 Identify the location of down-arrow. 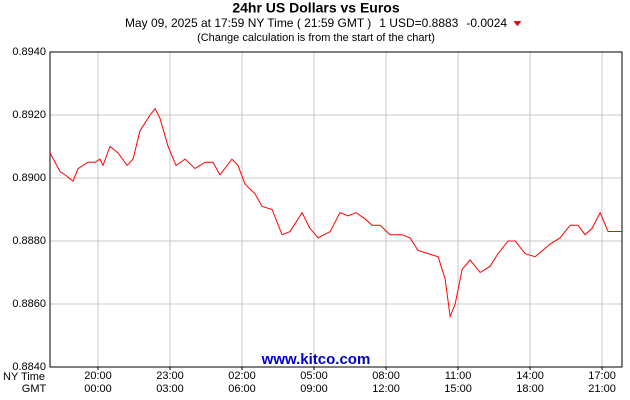
(517, 24).